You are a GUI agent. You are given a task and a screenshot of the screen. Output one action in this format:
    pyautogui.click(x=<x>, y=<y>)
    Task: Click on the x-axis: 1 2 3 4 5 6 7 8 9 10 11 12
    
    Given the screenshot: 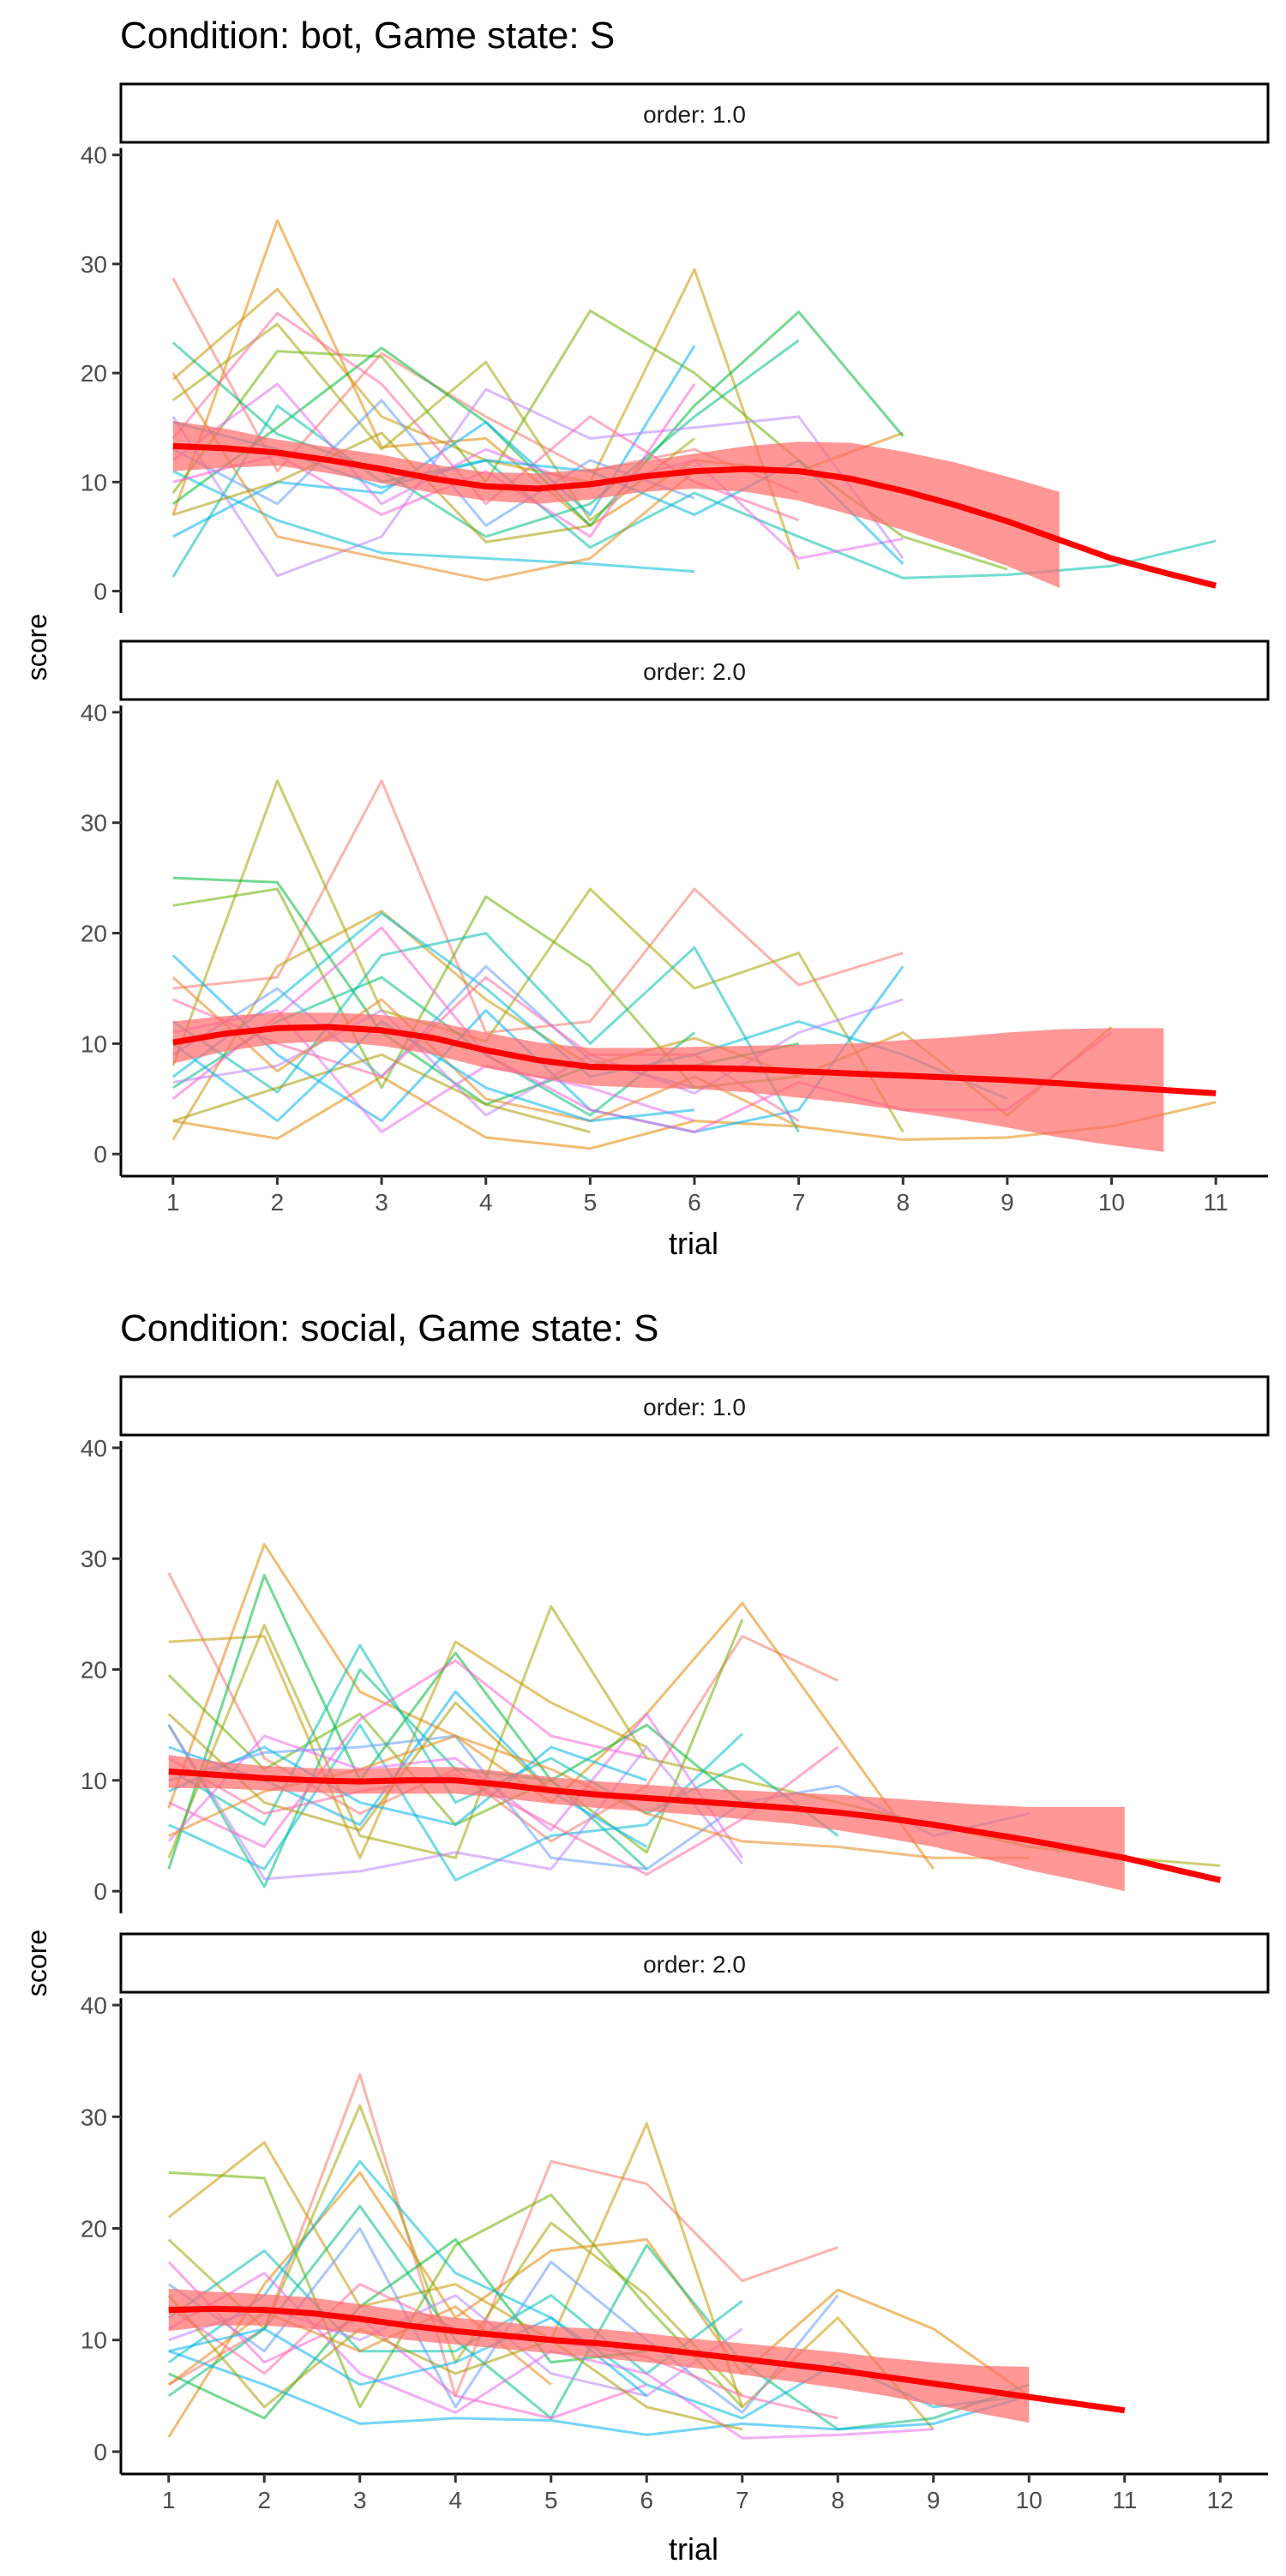 What is the action you would take?
    pyautogui.click(x=694, y=2492)
    